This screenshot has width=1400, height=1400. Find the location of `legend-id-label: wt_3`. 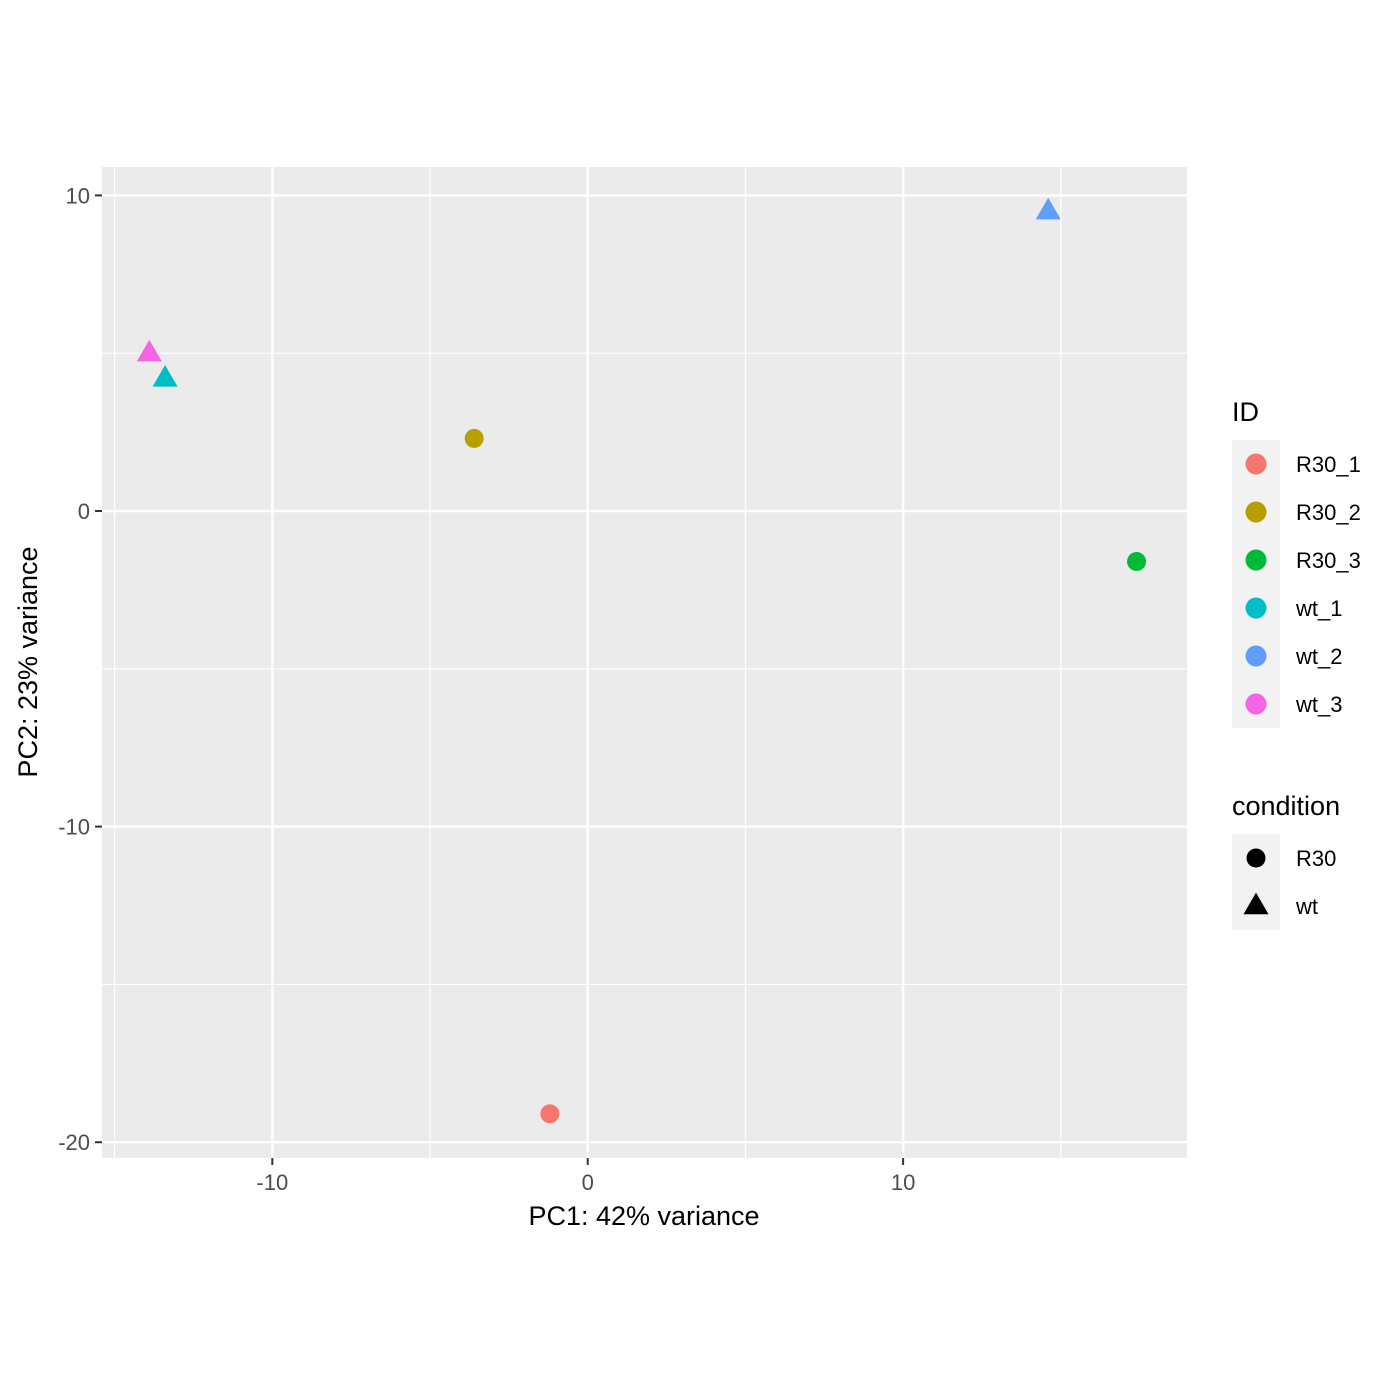

legend-id-label: wt_3 is located at coordinates (1318, 704).